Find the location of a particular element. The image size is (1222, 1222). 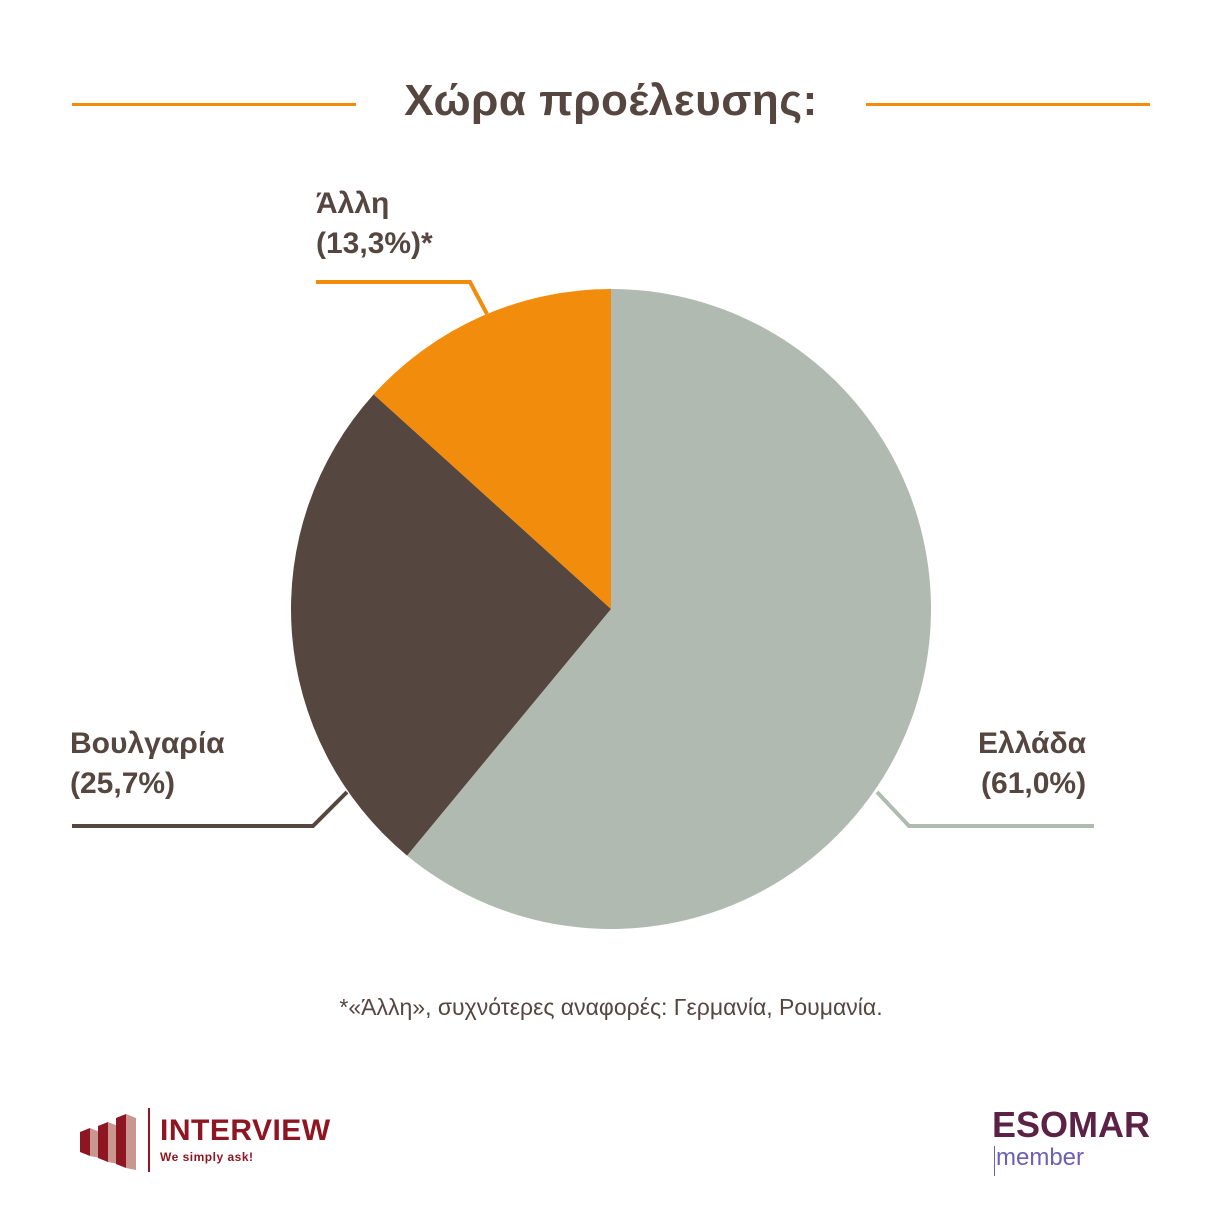

bar-chart-buildings-icon is located at coordinates (115, 1140).